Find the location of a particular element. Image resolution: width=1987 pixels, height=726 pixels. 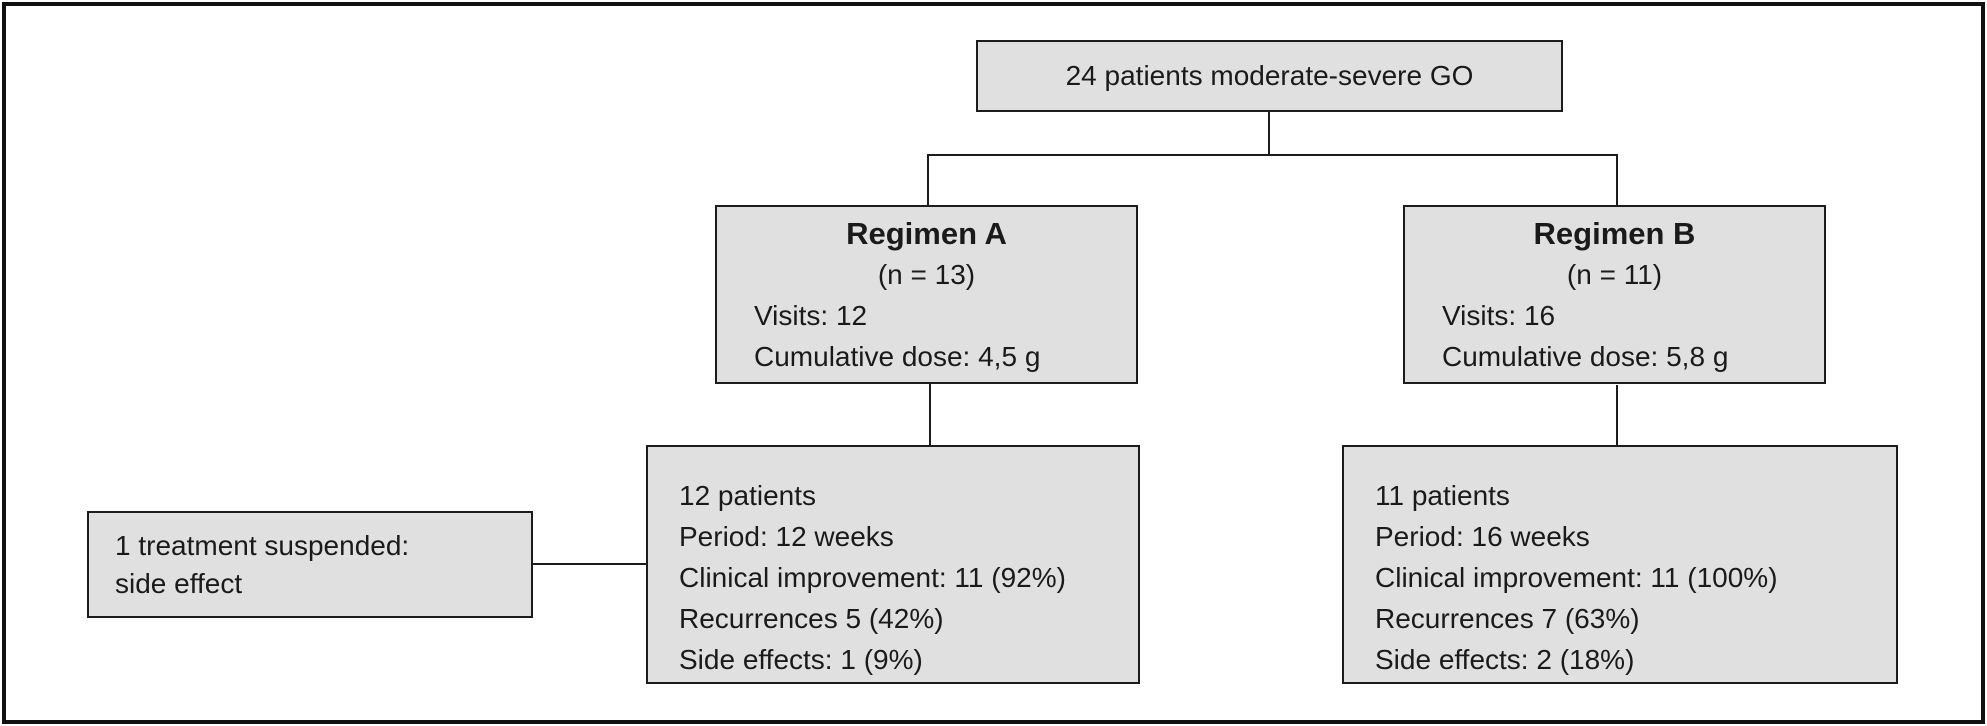

outcome-a-period: Period: 12 weeks is located at coordinates (786, 536).